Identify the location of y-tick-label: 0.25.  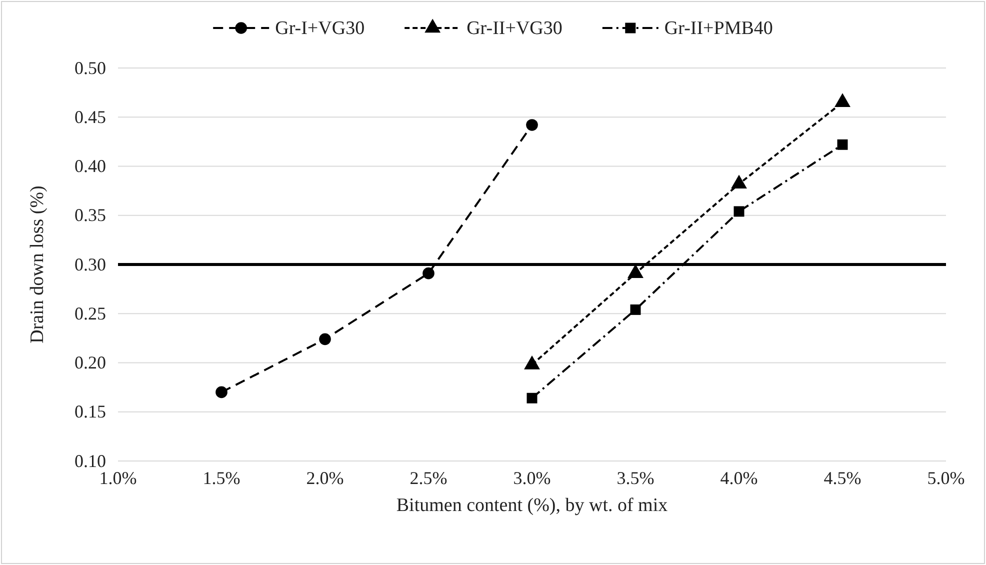
(90, 313).